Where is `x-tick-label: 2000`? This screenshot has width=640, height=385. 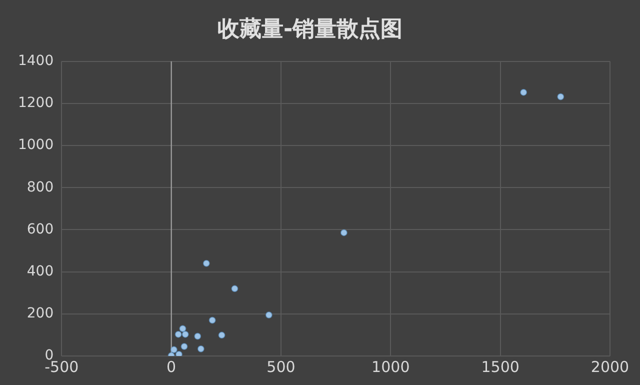
x-tick-label: 2000 is located at coordinates (610, 367).